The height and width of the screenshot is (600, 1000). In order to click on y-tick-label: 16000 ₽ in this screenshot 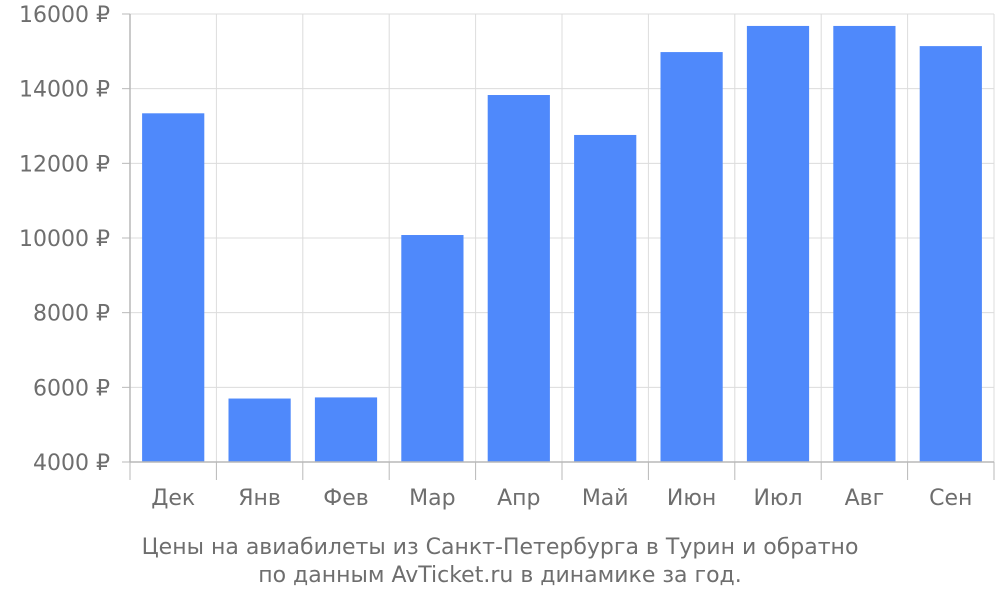, I will do `click(64, 15)`.